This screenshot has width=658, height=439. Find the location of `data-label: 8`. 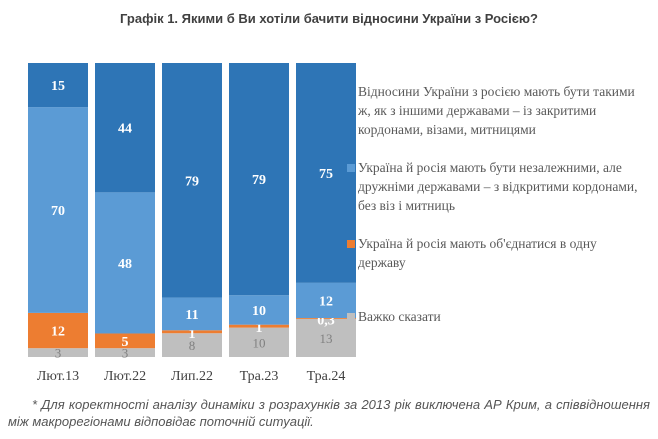

data-label: 8 is located at coordinates (192, 345).